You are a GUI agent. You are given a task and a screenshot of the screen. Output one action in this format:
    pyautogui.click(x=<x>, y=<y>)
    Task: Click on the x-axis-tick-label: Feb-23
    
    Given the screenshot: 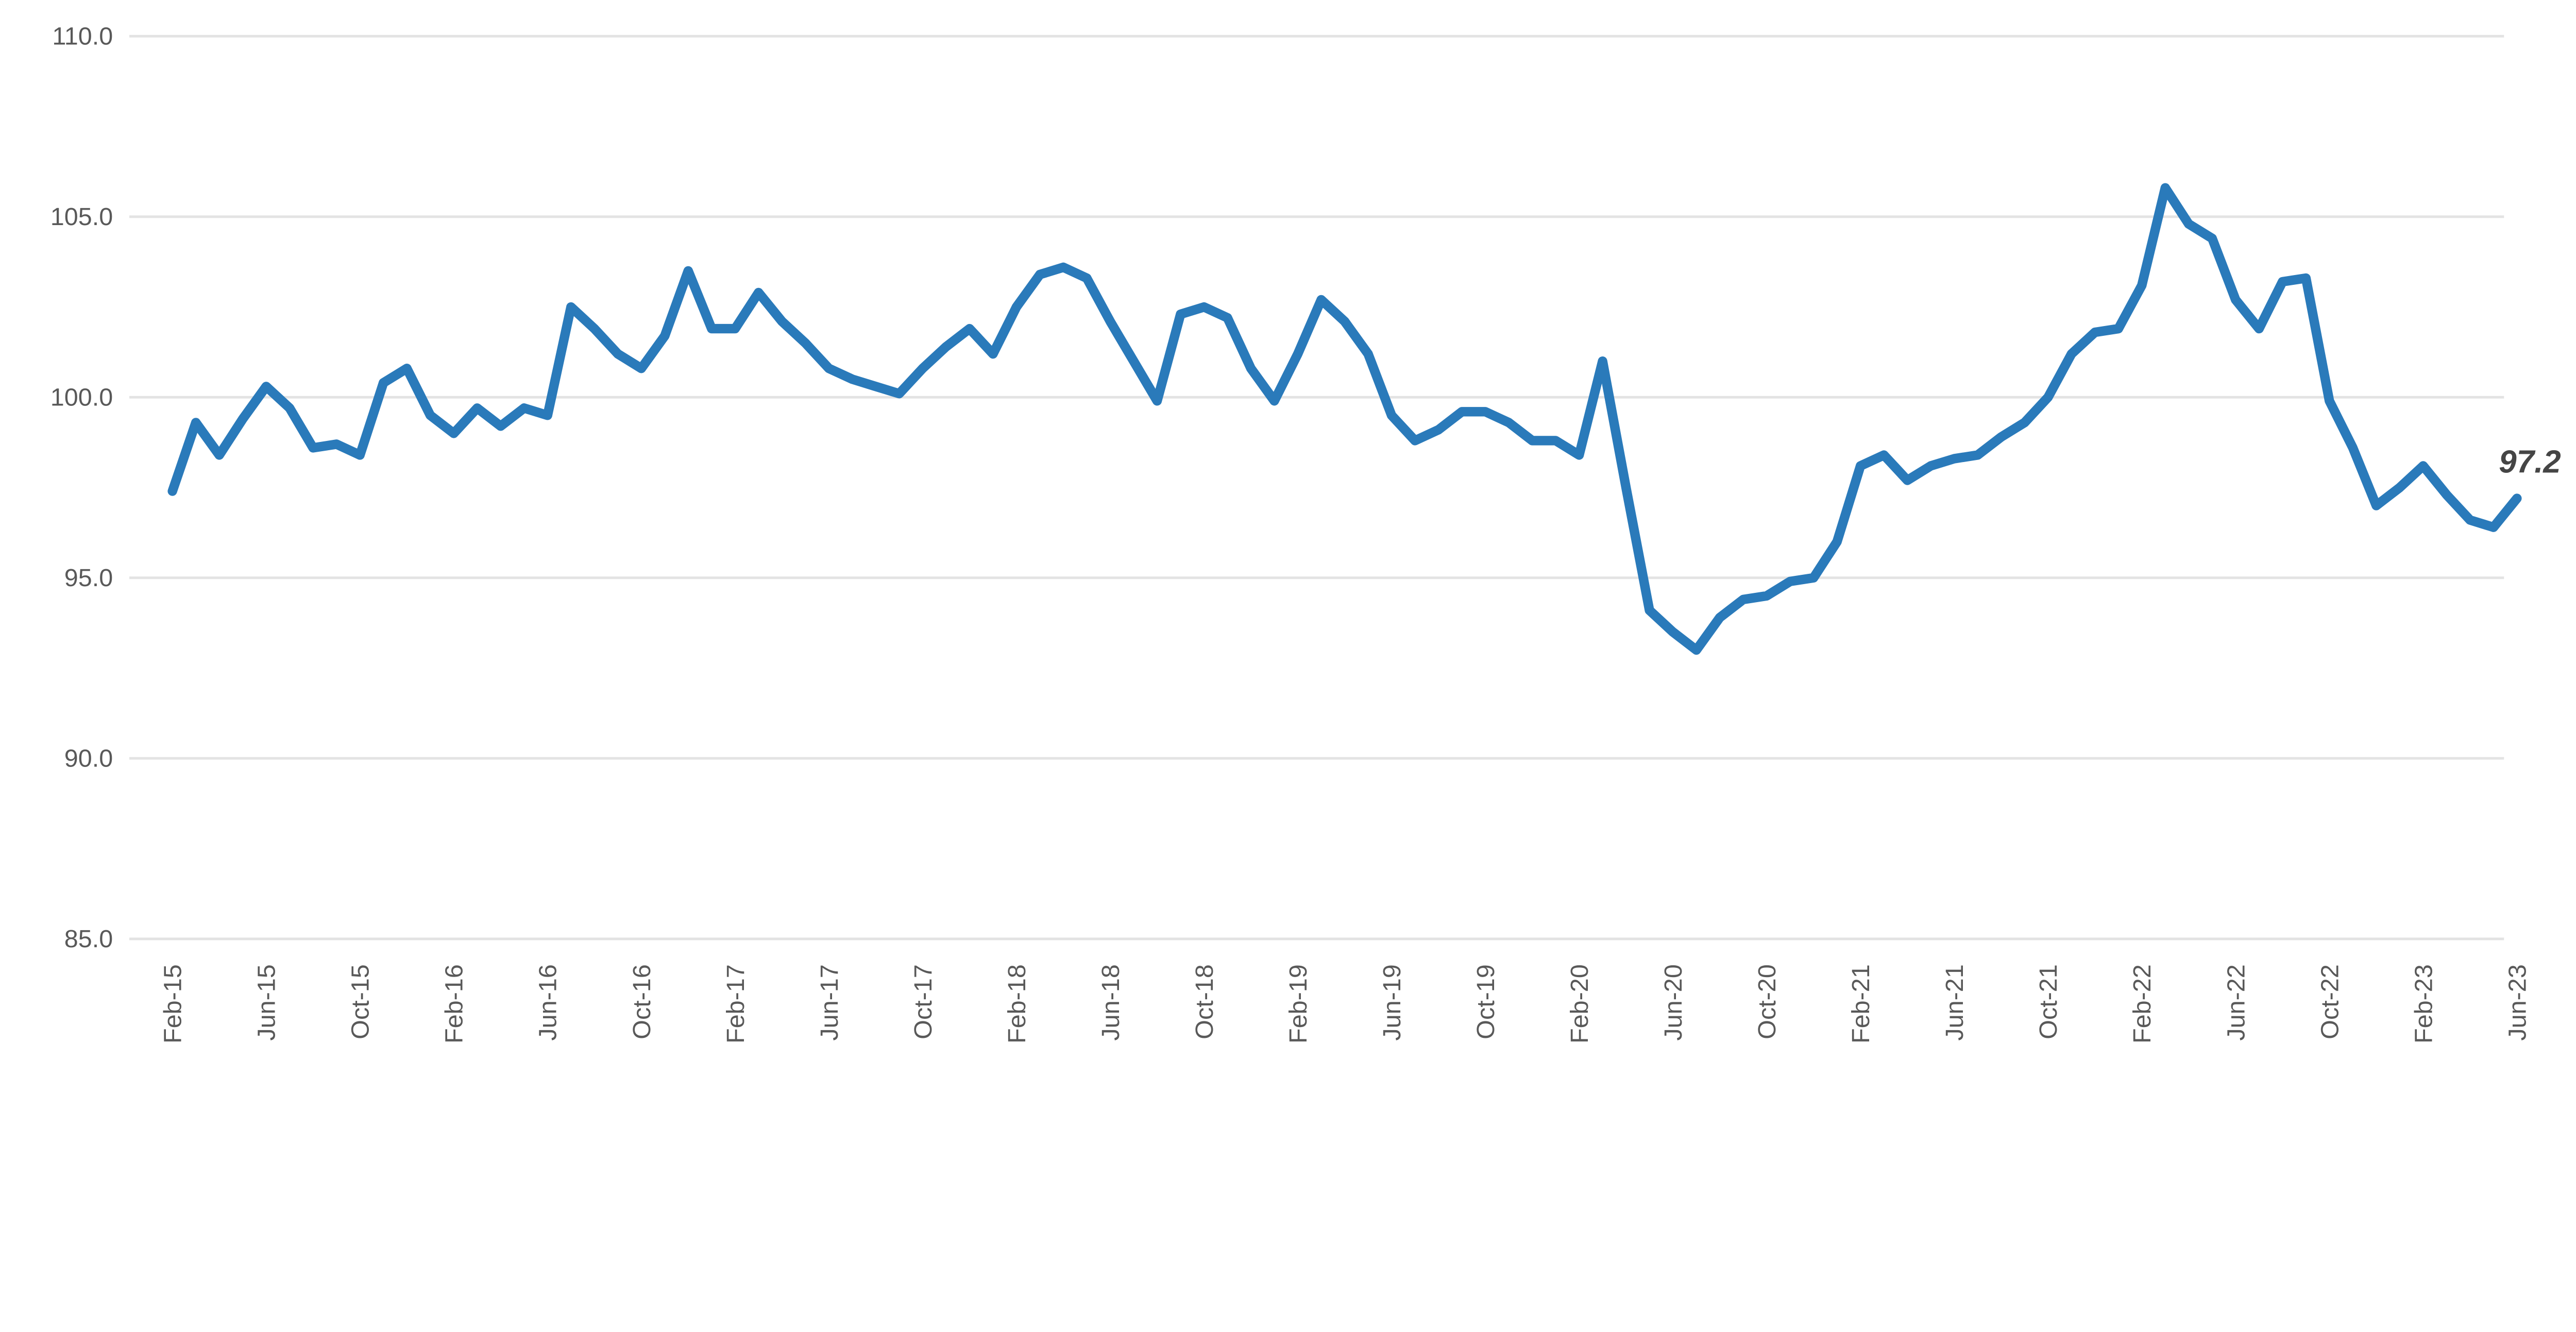 What is the action you would take?
    pyautogui.click(x=2423, y=1004)
    